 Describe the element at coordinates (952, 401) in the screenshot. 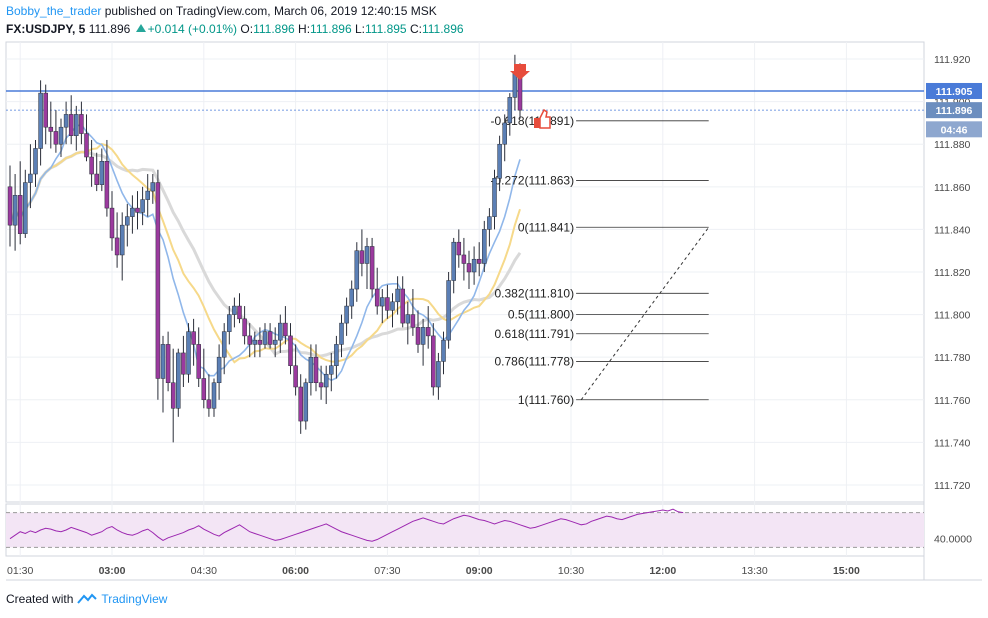

I see `y-tick-label: 111.760` at that location.